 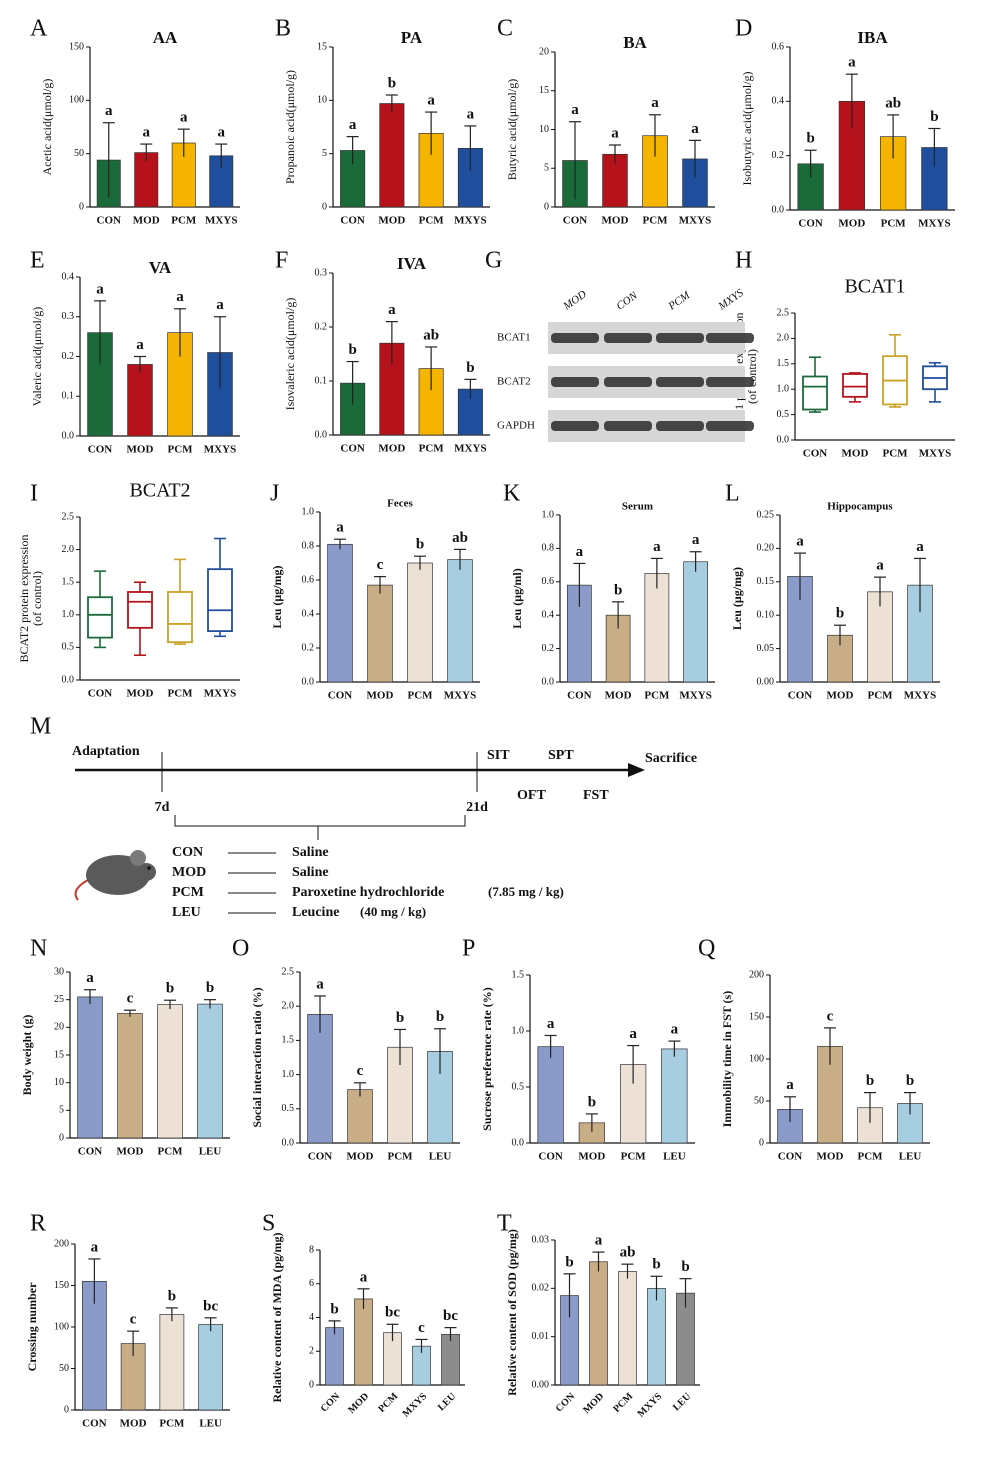 I want to click on y-axis-label: Valeric acid(μmol/g), so click(x=37, y=356).